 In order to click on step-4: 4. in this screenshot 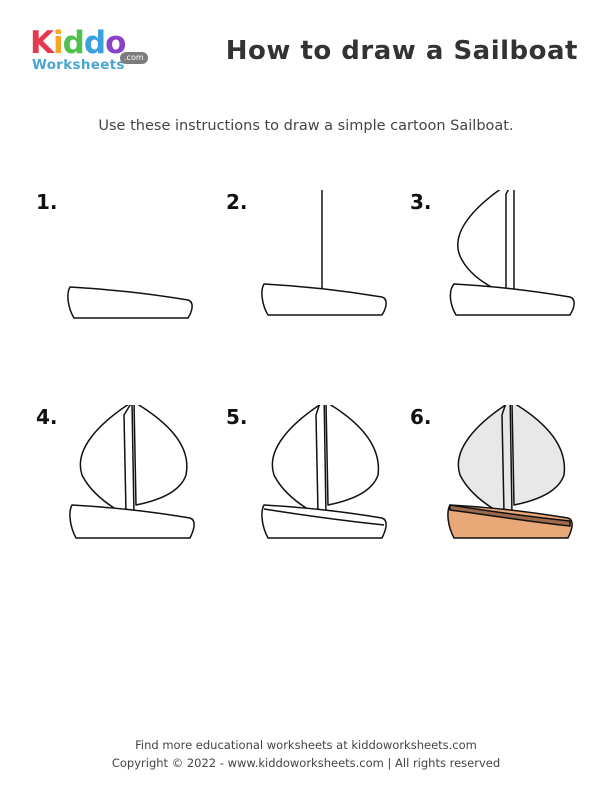, I will do `click(131, 495)`.